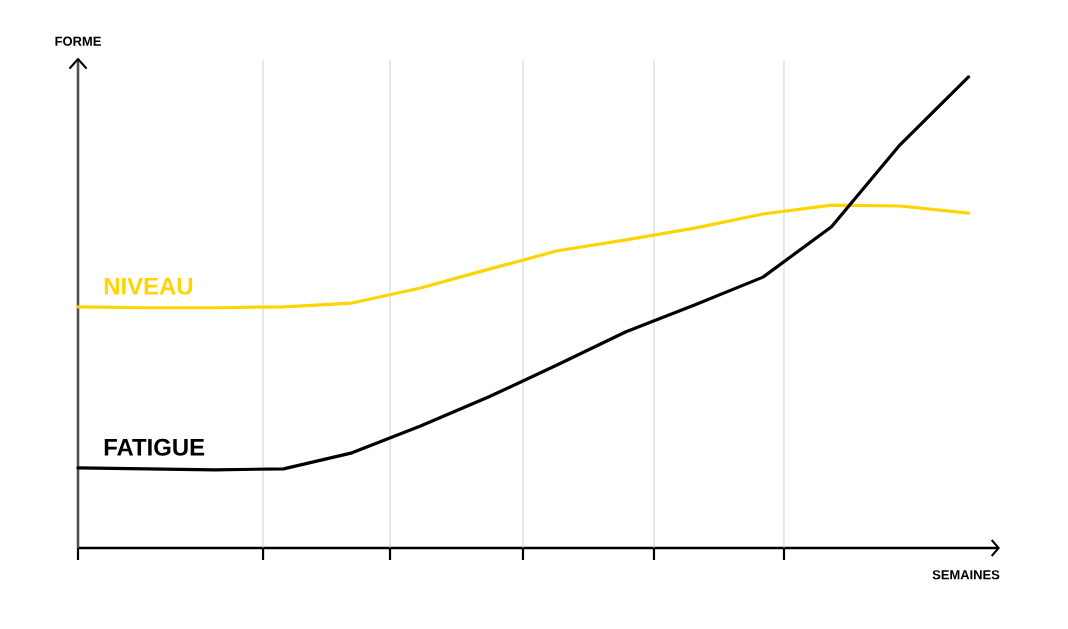  I want to click on x-axis-title: SEMAINES, so click(966, 575).